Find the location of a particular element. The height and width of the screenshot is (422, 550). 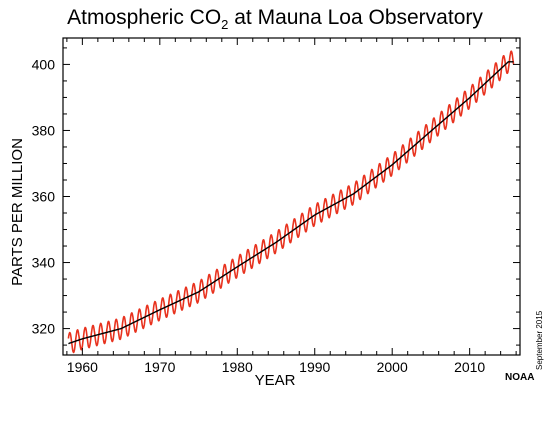

y-tick-label: 380 is located at coordinates (44, 130).